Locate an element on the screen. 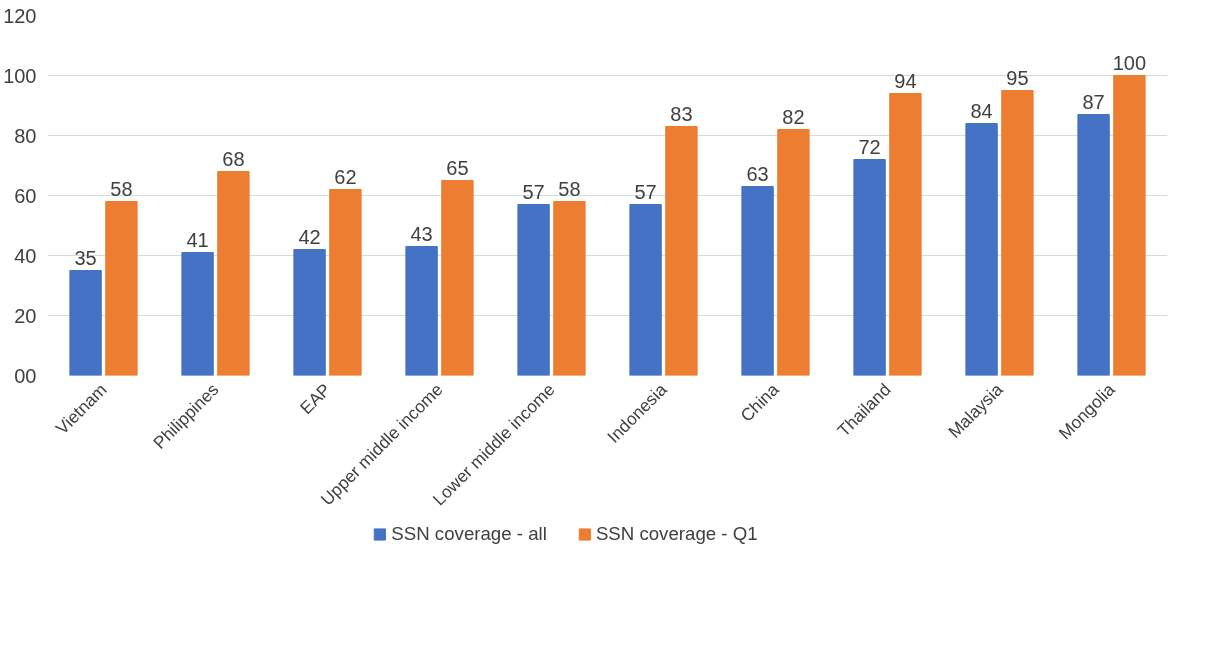 This screenshot has height=655, width=1205. y-tick-label: 00 is located at coordinates (25, 375).